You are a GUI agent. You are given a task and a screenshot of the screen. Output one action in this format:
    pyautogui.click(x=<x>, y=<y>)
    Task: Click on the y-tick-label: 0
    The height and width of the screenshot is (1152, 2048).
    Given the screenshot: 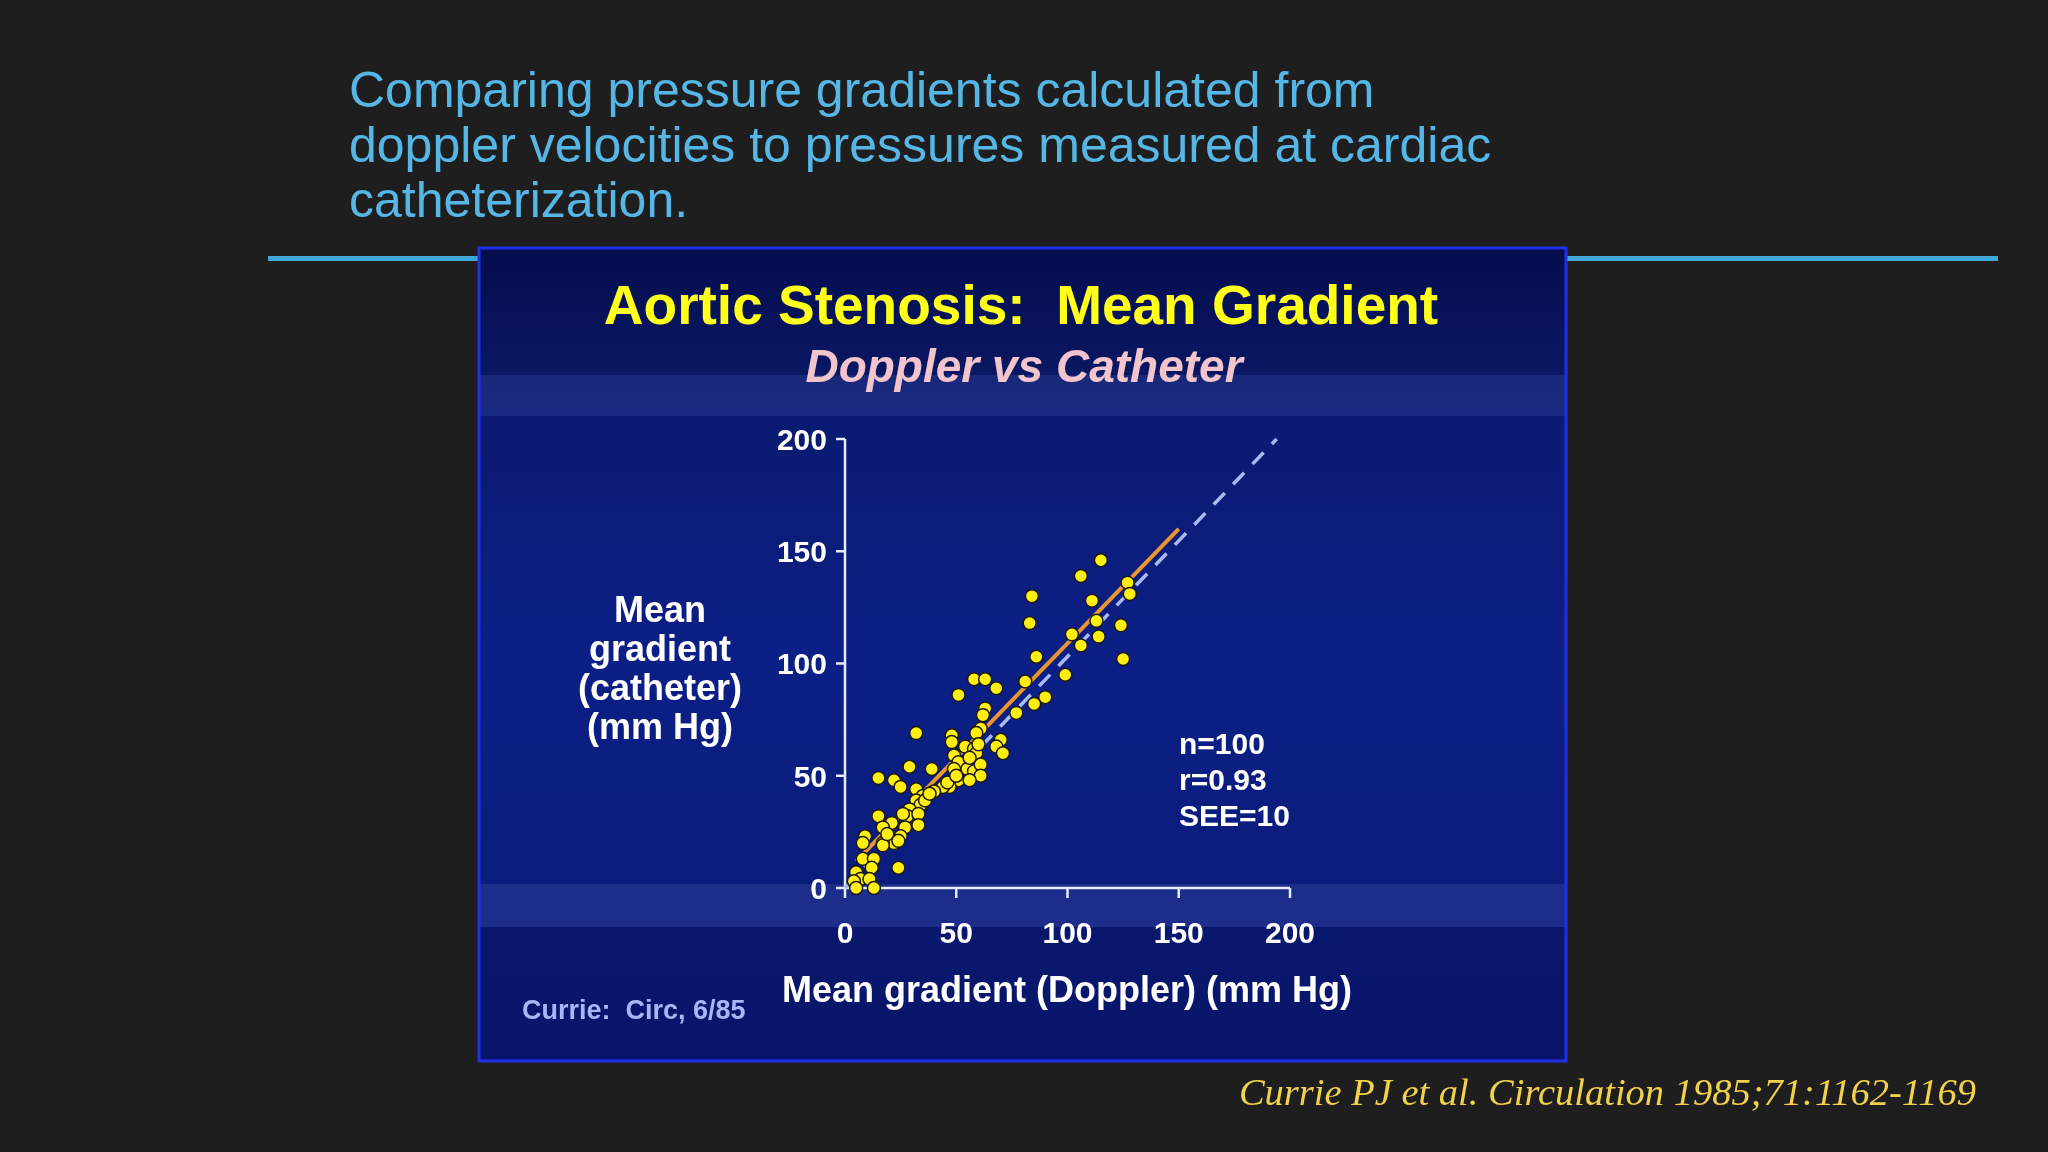 What is the action you would take?
    pyautogui.click(x=818, y=888)
    